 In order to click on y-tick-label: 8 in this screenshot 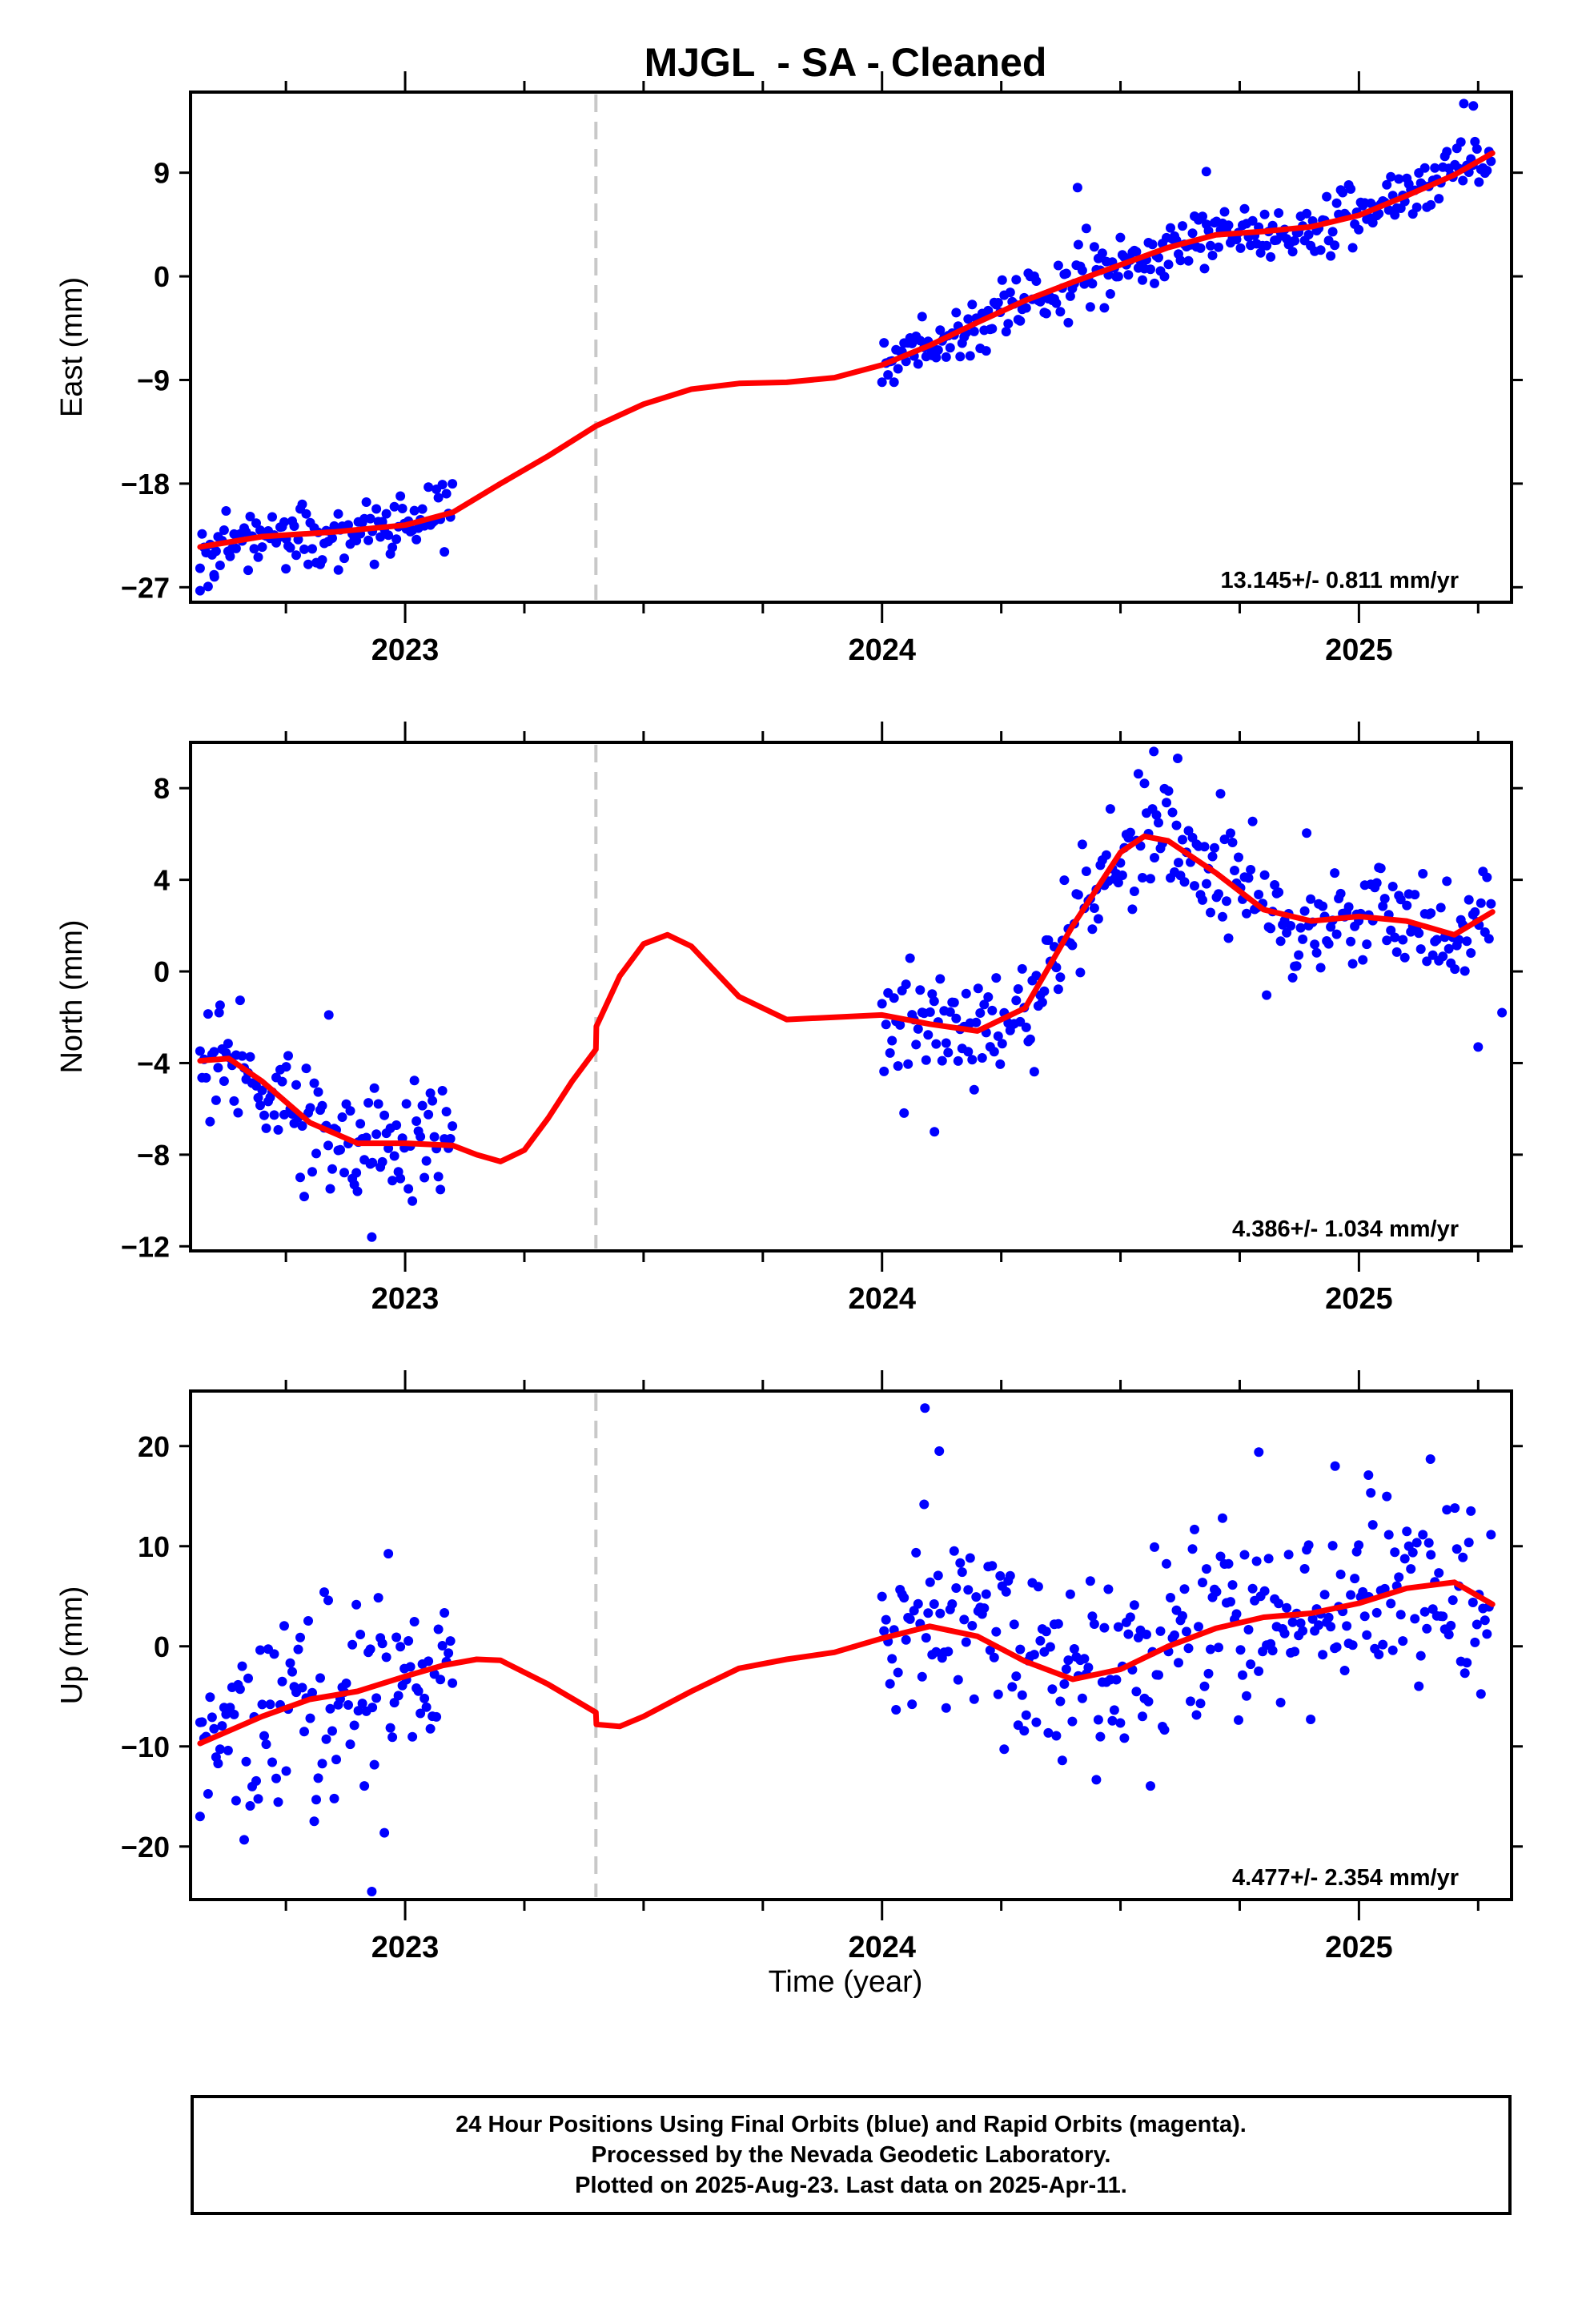, I will do `click(162, 788)`.